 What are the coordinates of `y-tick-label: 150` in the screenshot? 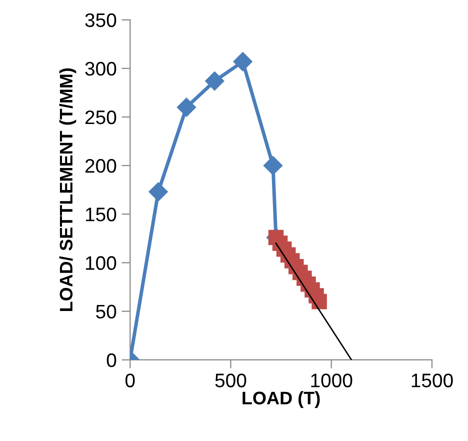 It's located at (101, 215).